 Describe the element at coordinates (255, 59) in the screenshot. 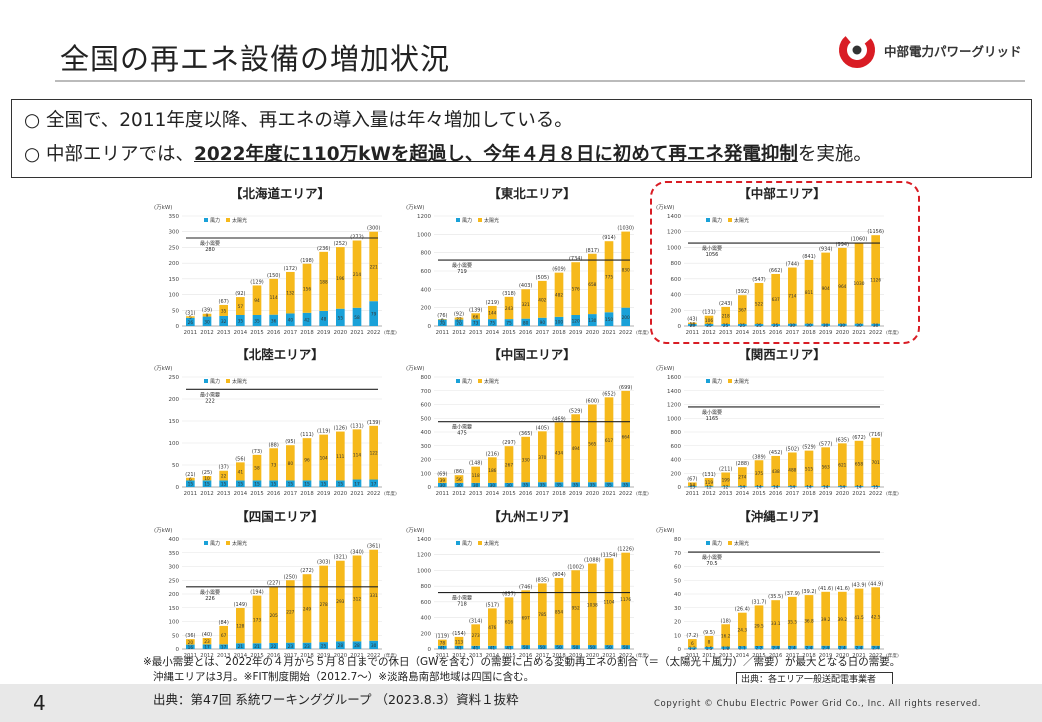

I see `page-title: 全国の再エネ設備の増加状況` at that location.